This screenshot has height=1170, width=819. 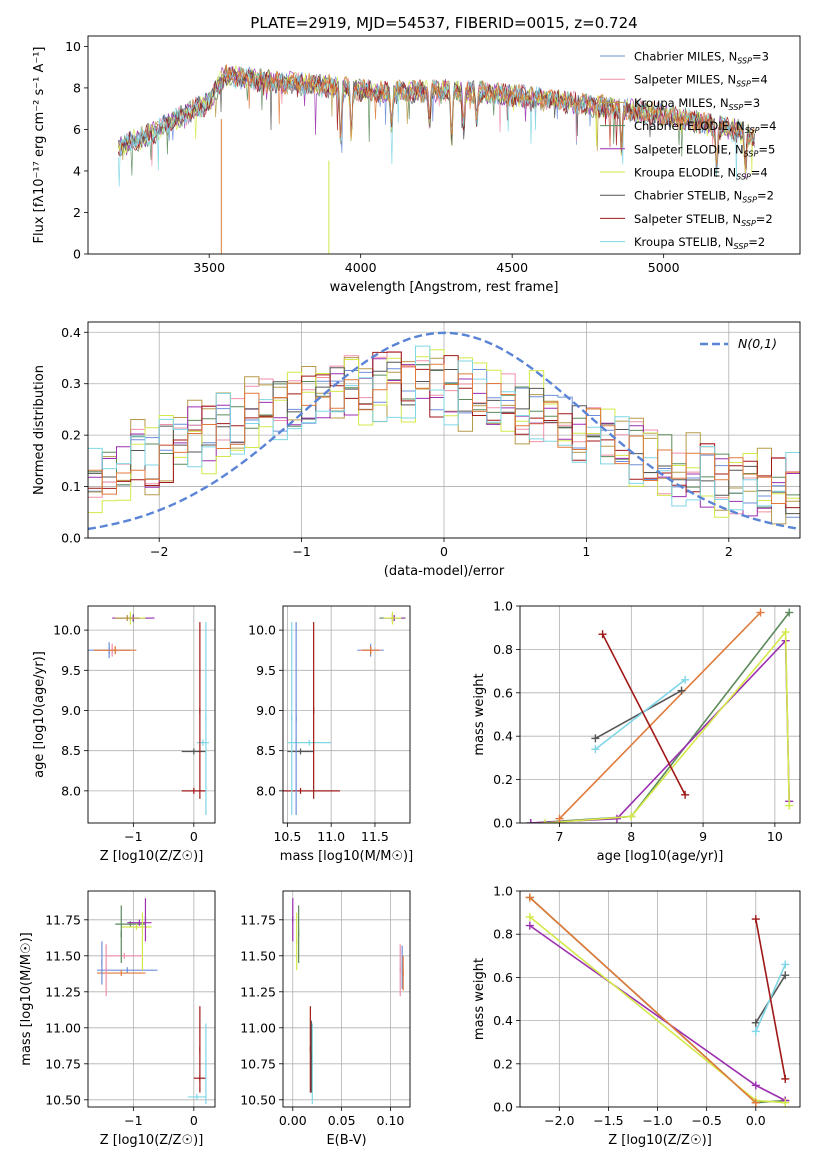 I want to click on y-tick-label: 9.5, so click(x=266, y=670).